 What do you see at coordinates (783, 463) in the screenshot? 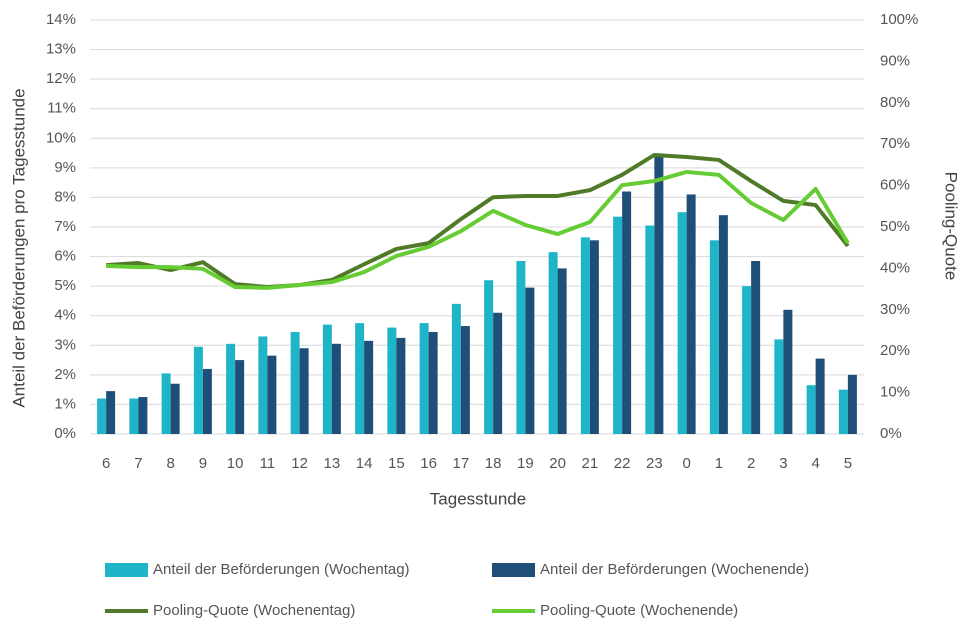
I see `x-tick-label: 3` at bounding box center [783, 463].